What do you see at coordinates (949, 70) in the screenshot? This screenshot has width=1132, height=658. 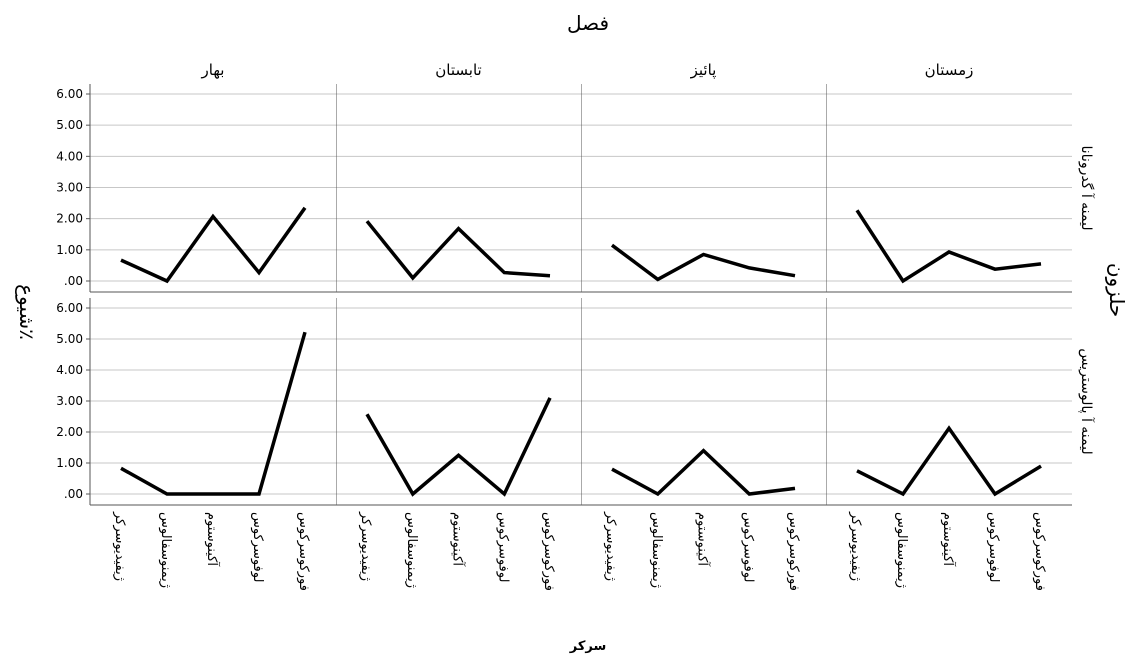 I see `column-header: زمستان` at bounding box center [949, 70].